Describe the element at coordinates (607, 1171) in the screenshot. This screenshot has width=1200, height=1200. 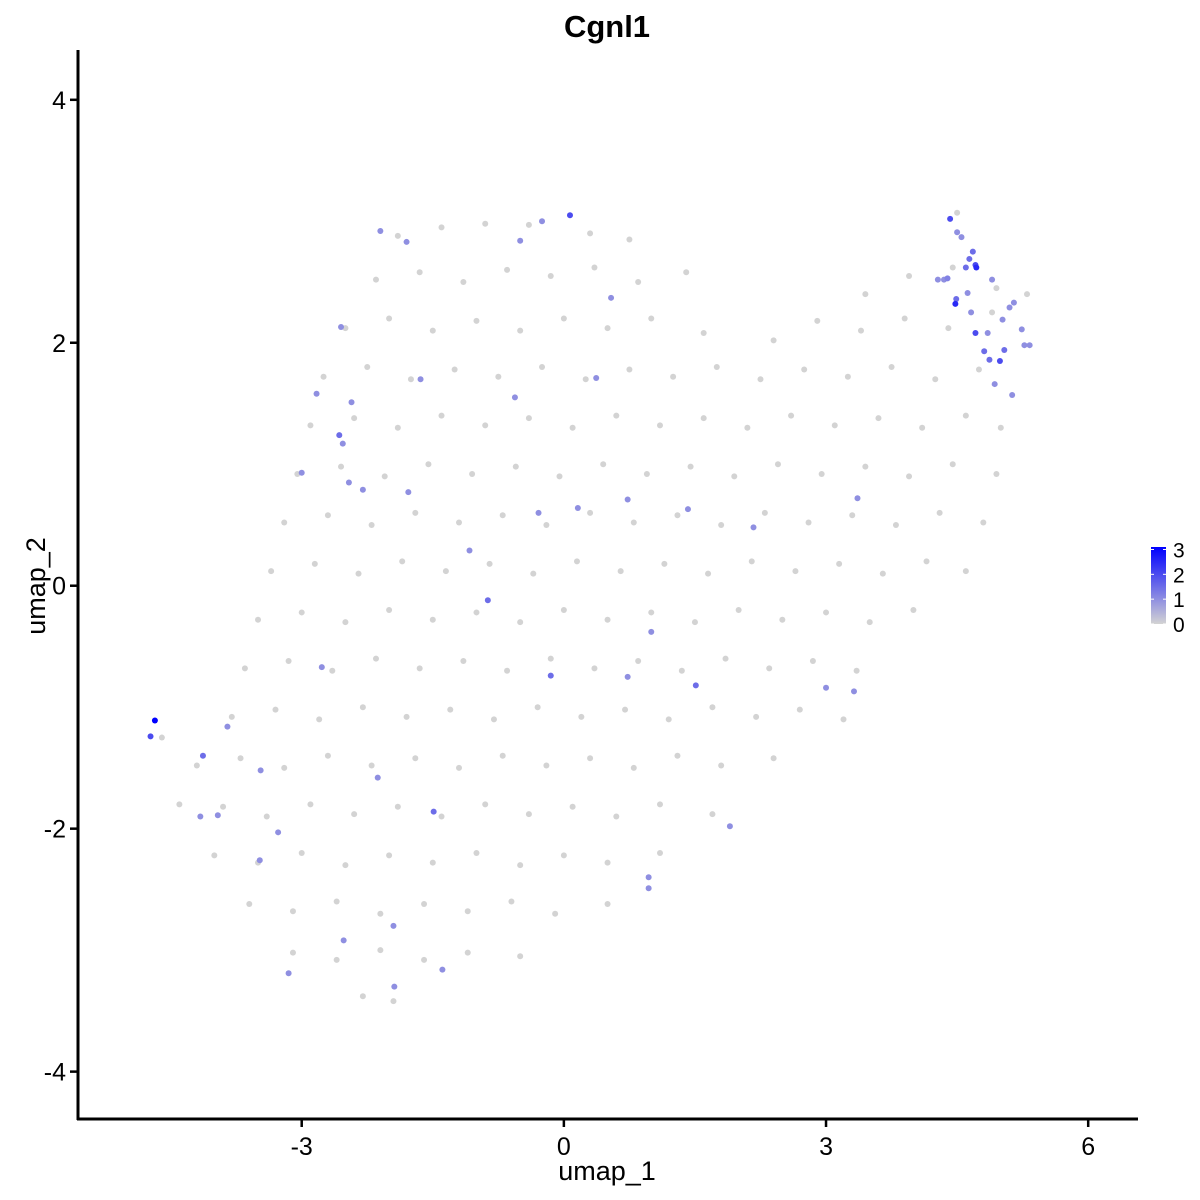
I see `x-axis-title: umap_1` at that location.